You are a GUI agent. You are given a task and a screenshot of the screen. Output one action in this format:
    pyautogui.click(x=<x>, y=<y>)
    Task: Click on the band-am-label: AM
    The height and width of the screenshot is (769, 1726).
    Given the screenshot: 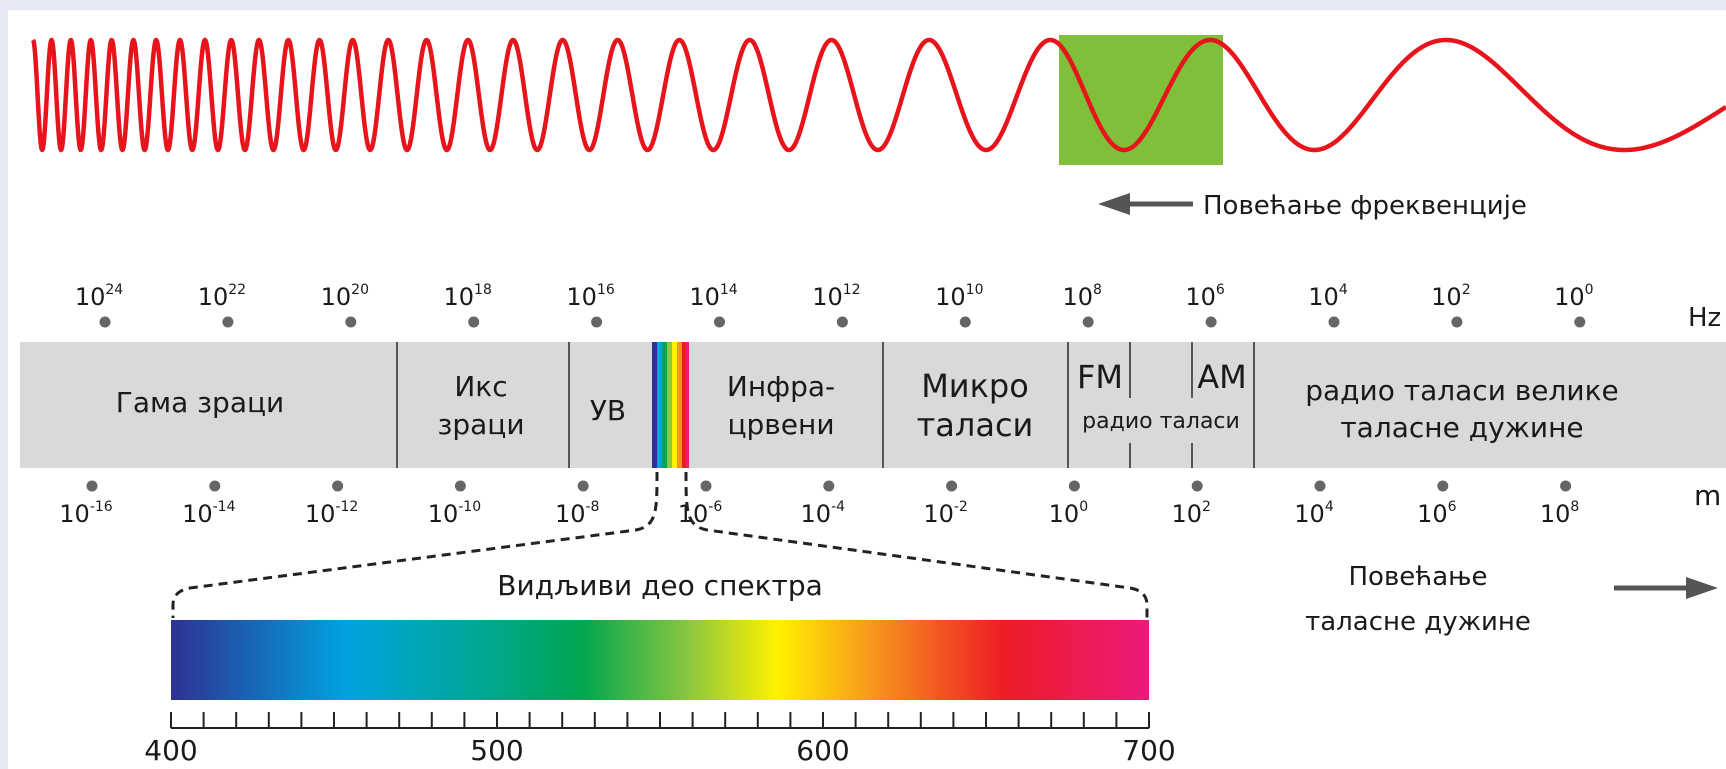 What is the action you would take?
    pyautogui.click(x=1222, y=377)
    